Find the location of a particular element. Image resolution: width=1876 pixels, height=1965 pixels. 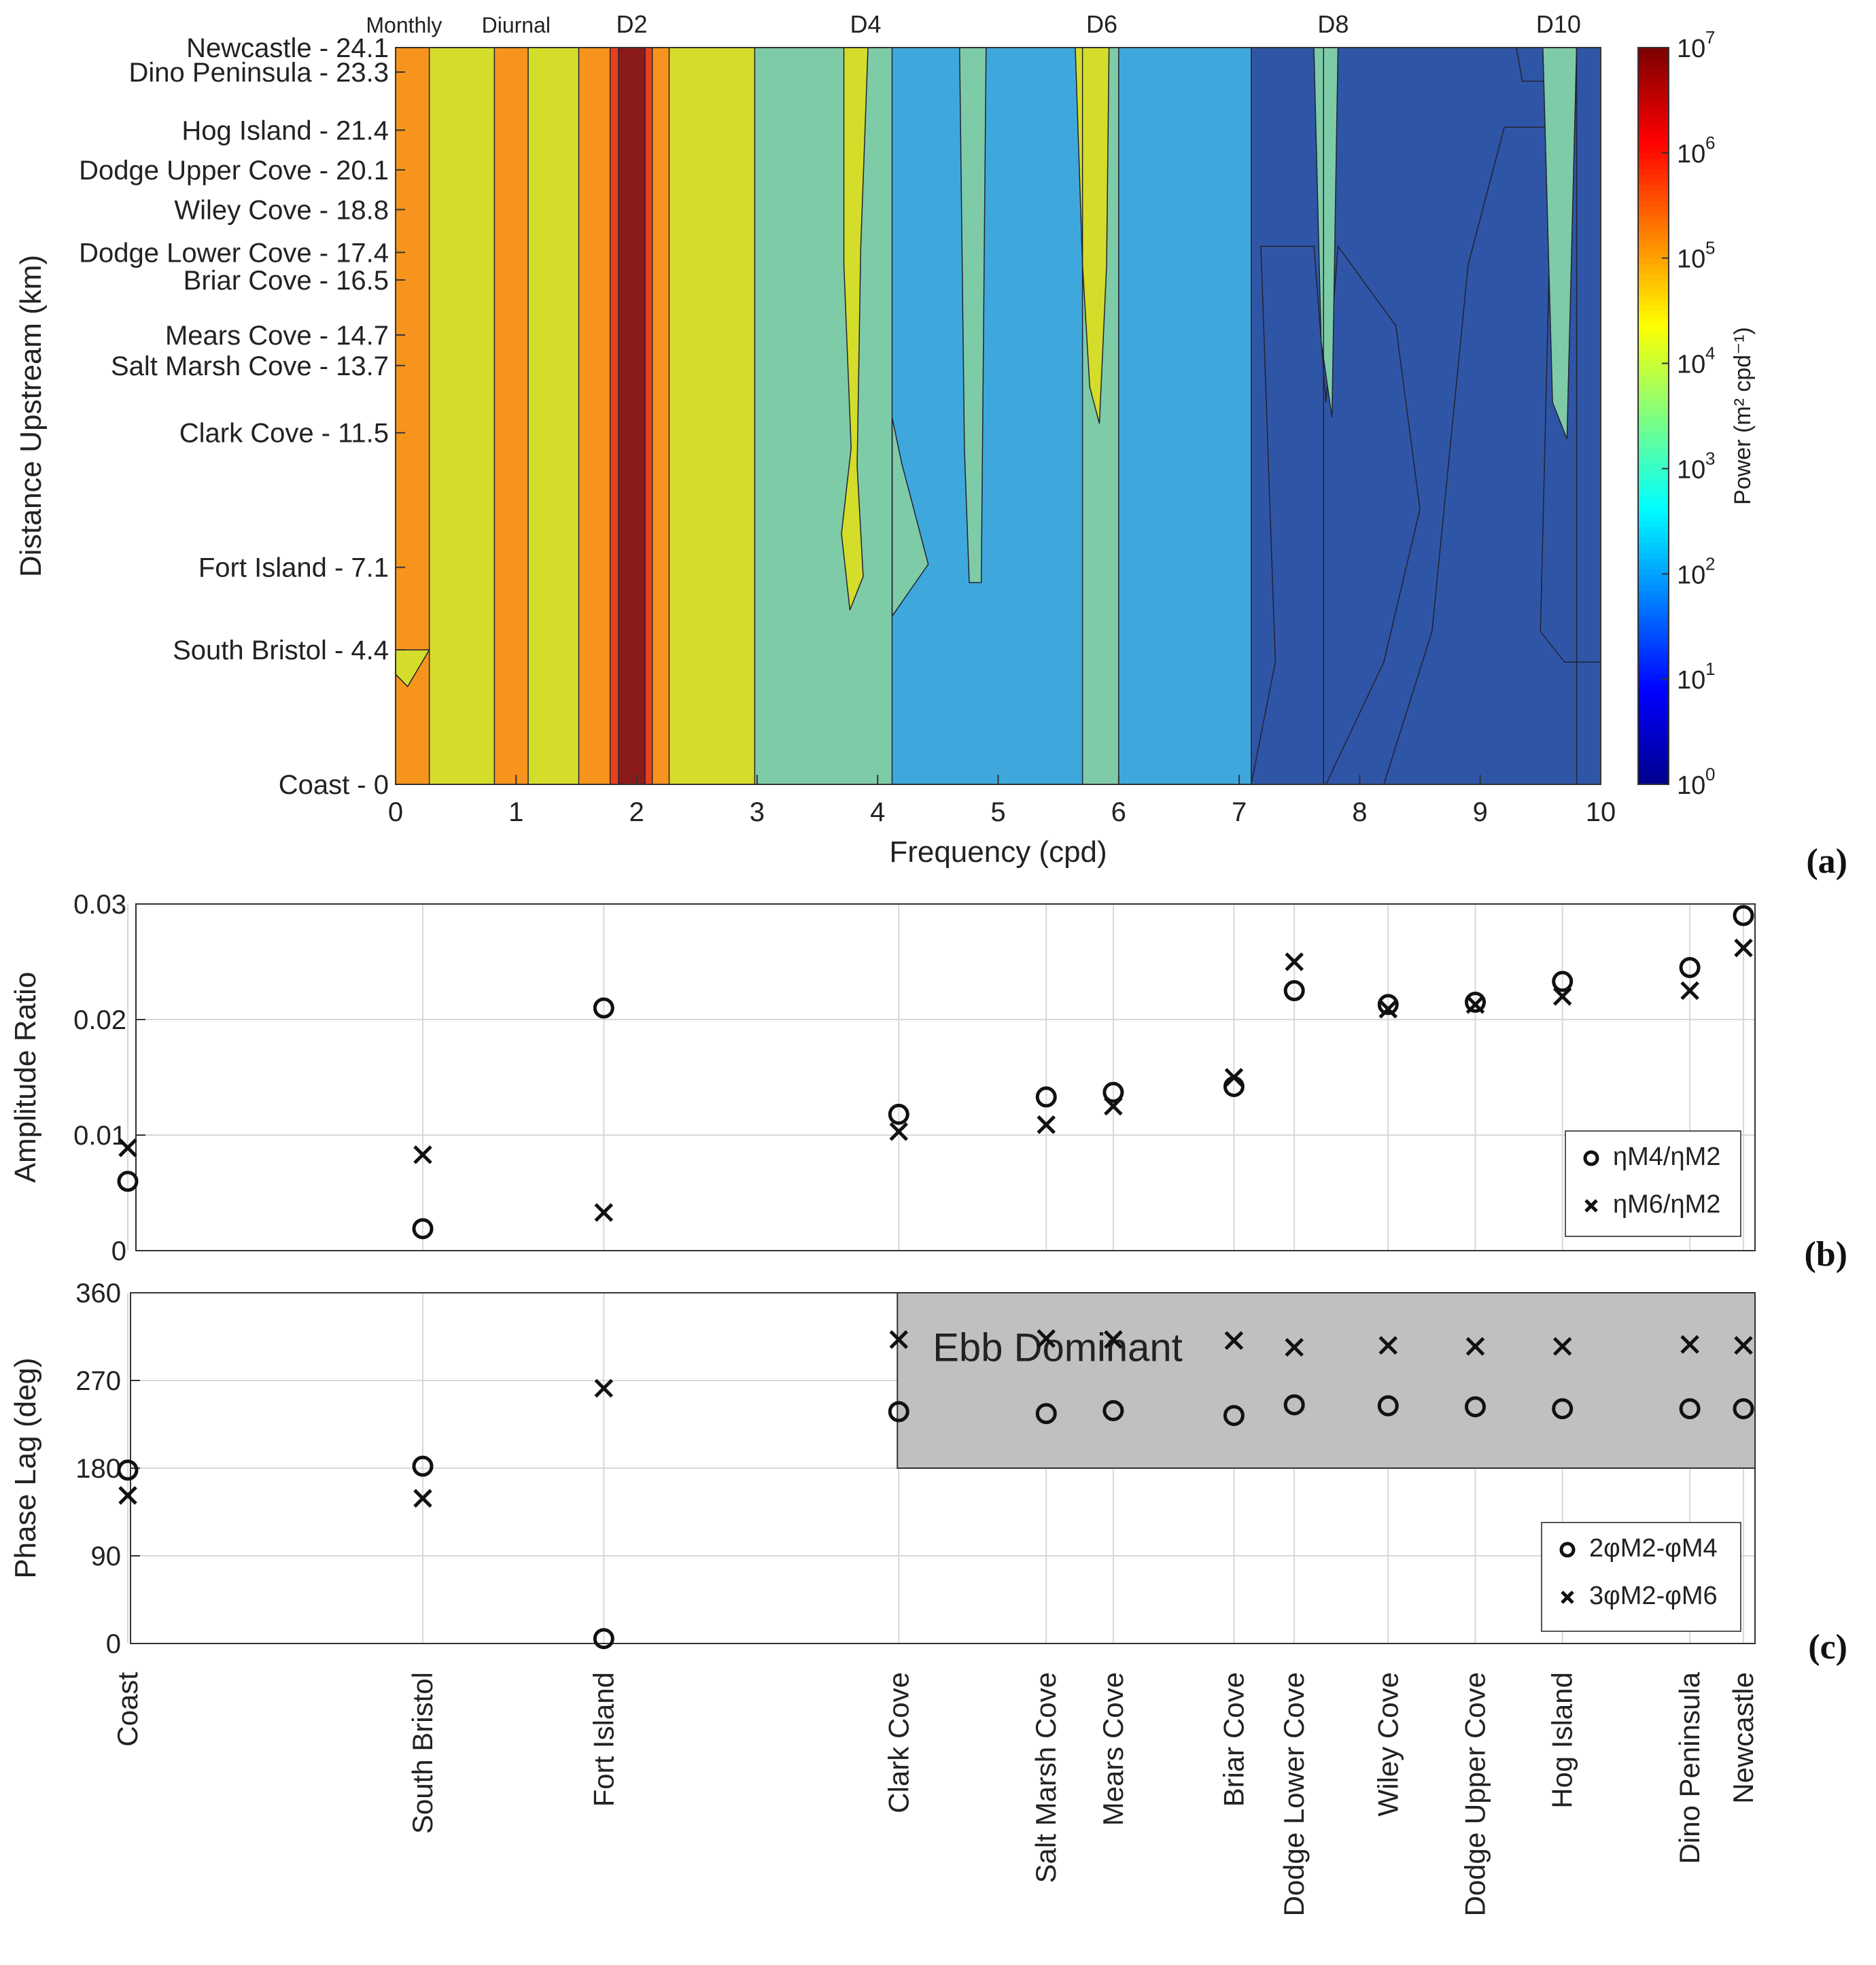

x-tick-label: 8 is located at coordinates (1359, 812).